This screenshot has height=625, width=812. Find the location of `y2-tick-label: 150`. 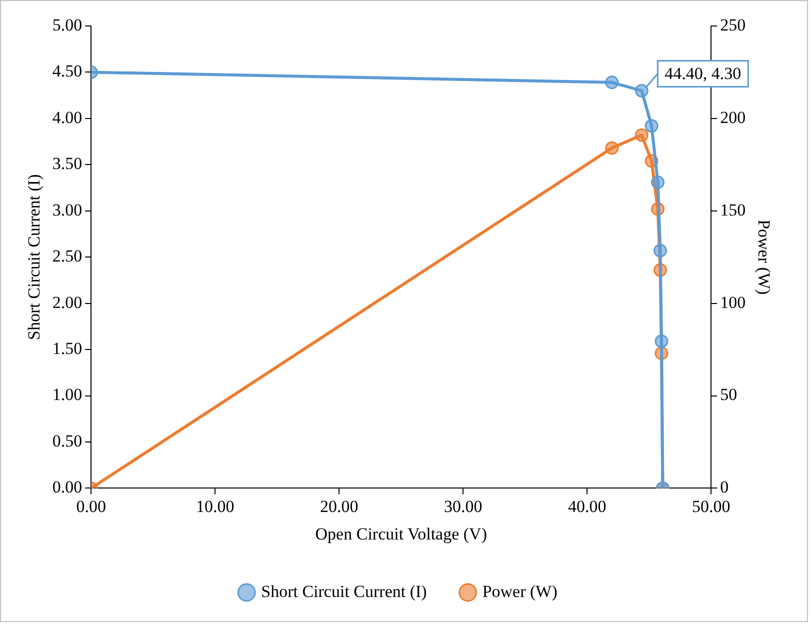

y2-tick-label: 150 is located at coordinates (733, 210).